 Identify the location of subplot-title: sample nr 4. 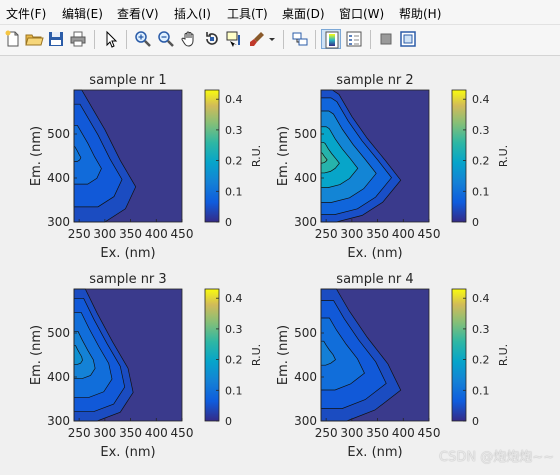
(374, 279).